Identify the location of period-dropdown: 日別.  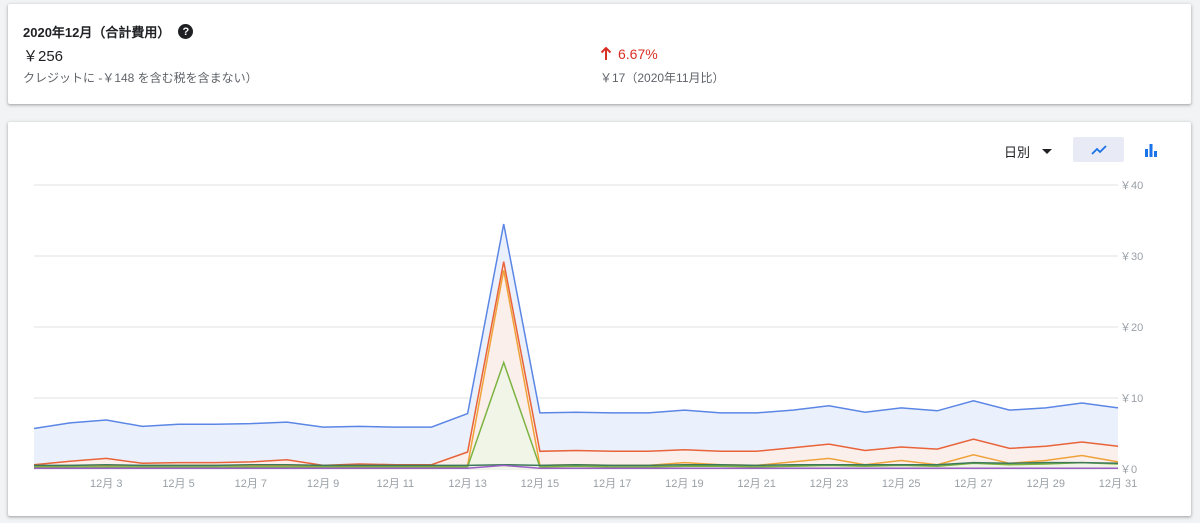
(1028, 151).